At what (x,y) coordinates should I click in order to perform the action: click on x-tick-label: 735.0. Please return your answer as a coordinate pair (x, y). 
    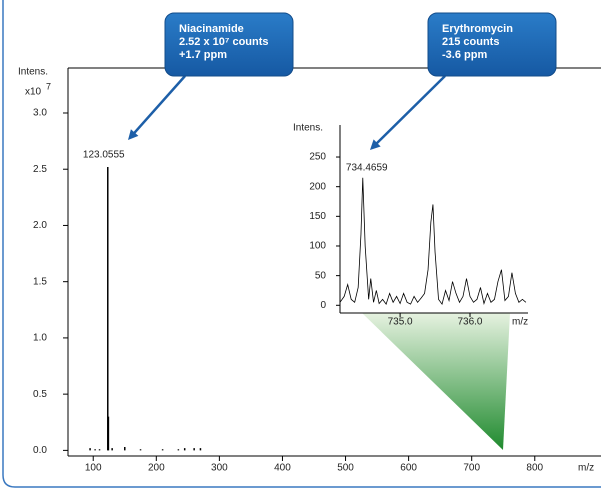
    Looking at the image, I should click on (400, 322).